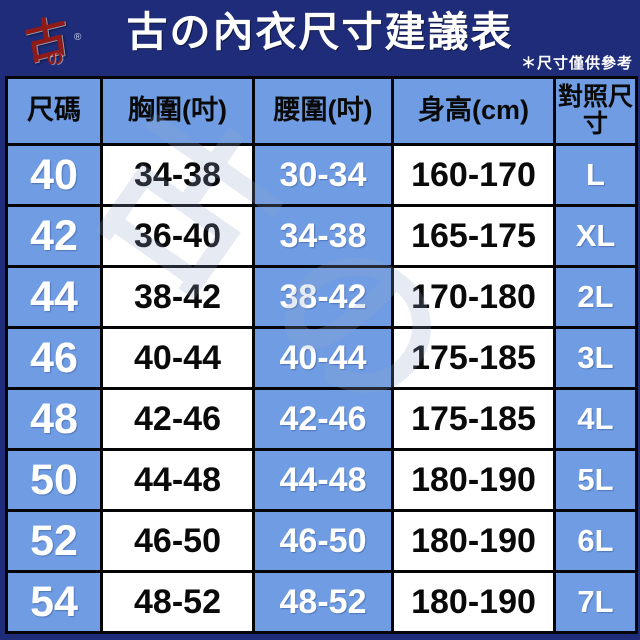 The width and height of the screenshot is (640, 640). Describe the element at coordinates (177, 480) in the screenshot. I see `chest-cell: 44-48` at that location.